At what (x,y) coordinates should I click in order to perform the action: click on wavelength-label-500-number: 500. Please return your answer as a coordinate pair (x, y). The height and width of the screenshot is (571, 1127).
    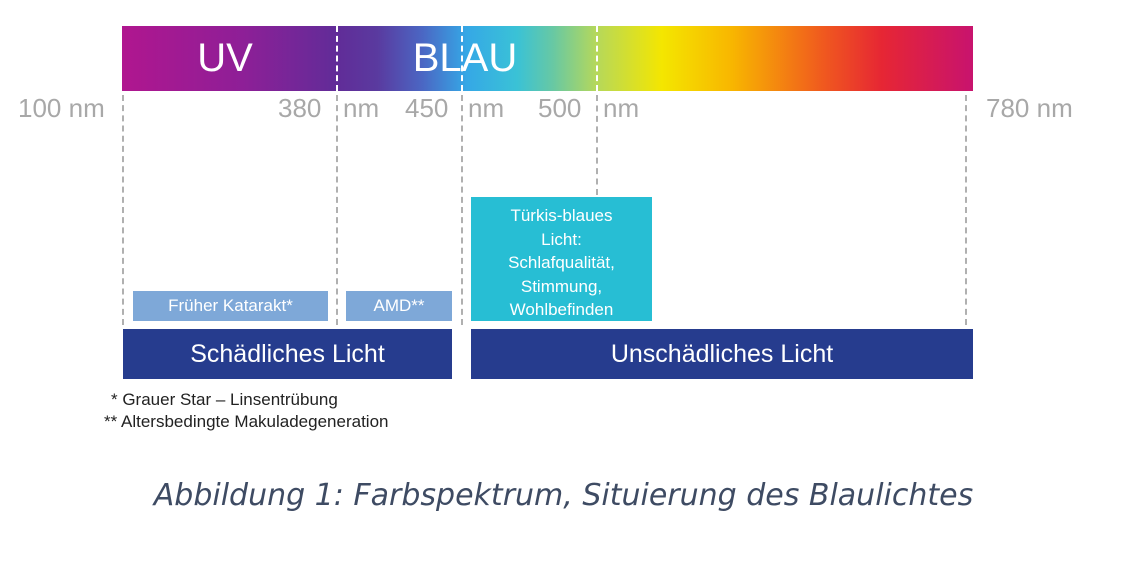
    Looking at the image, I should click on (560, 108).